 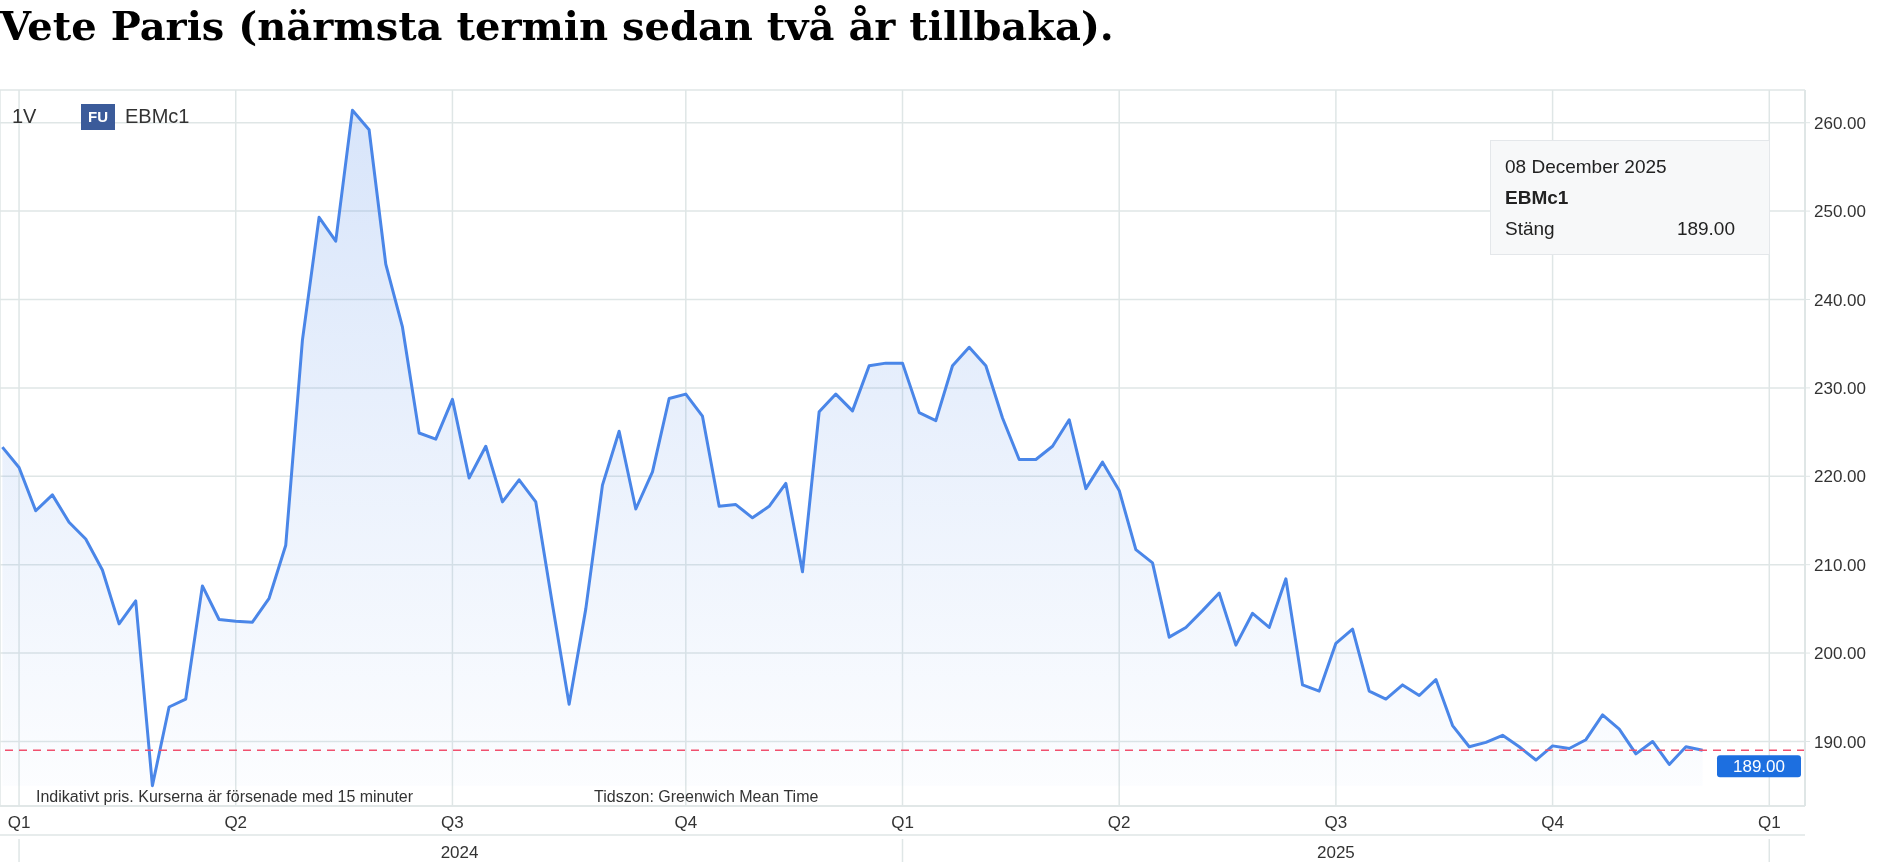 I want to click on annotation: Stäng, so click(x=1530, y=229).